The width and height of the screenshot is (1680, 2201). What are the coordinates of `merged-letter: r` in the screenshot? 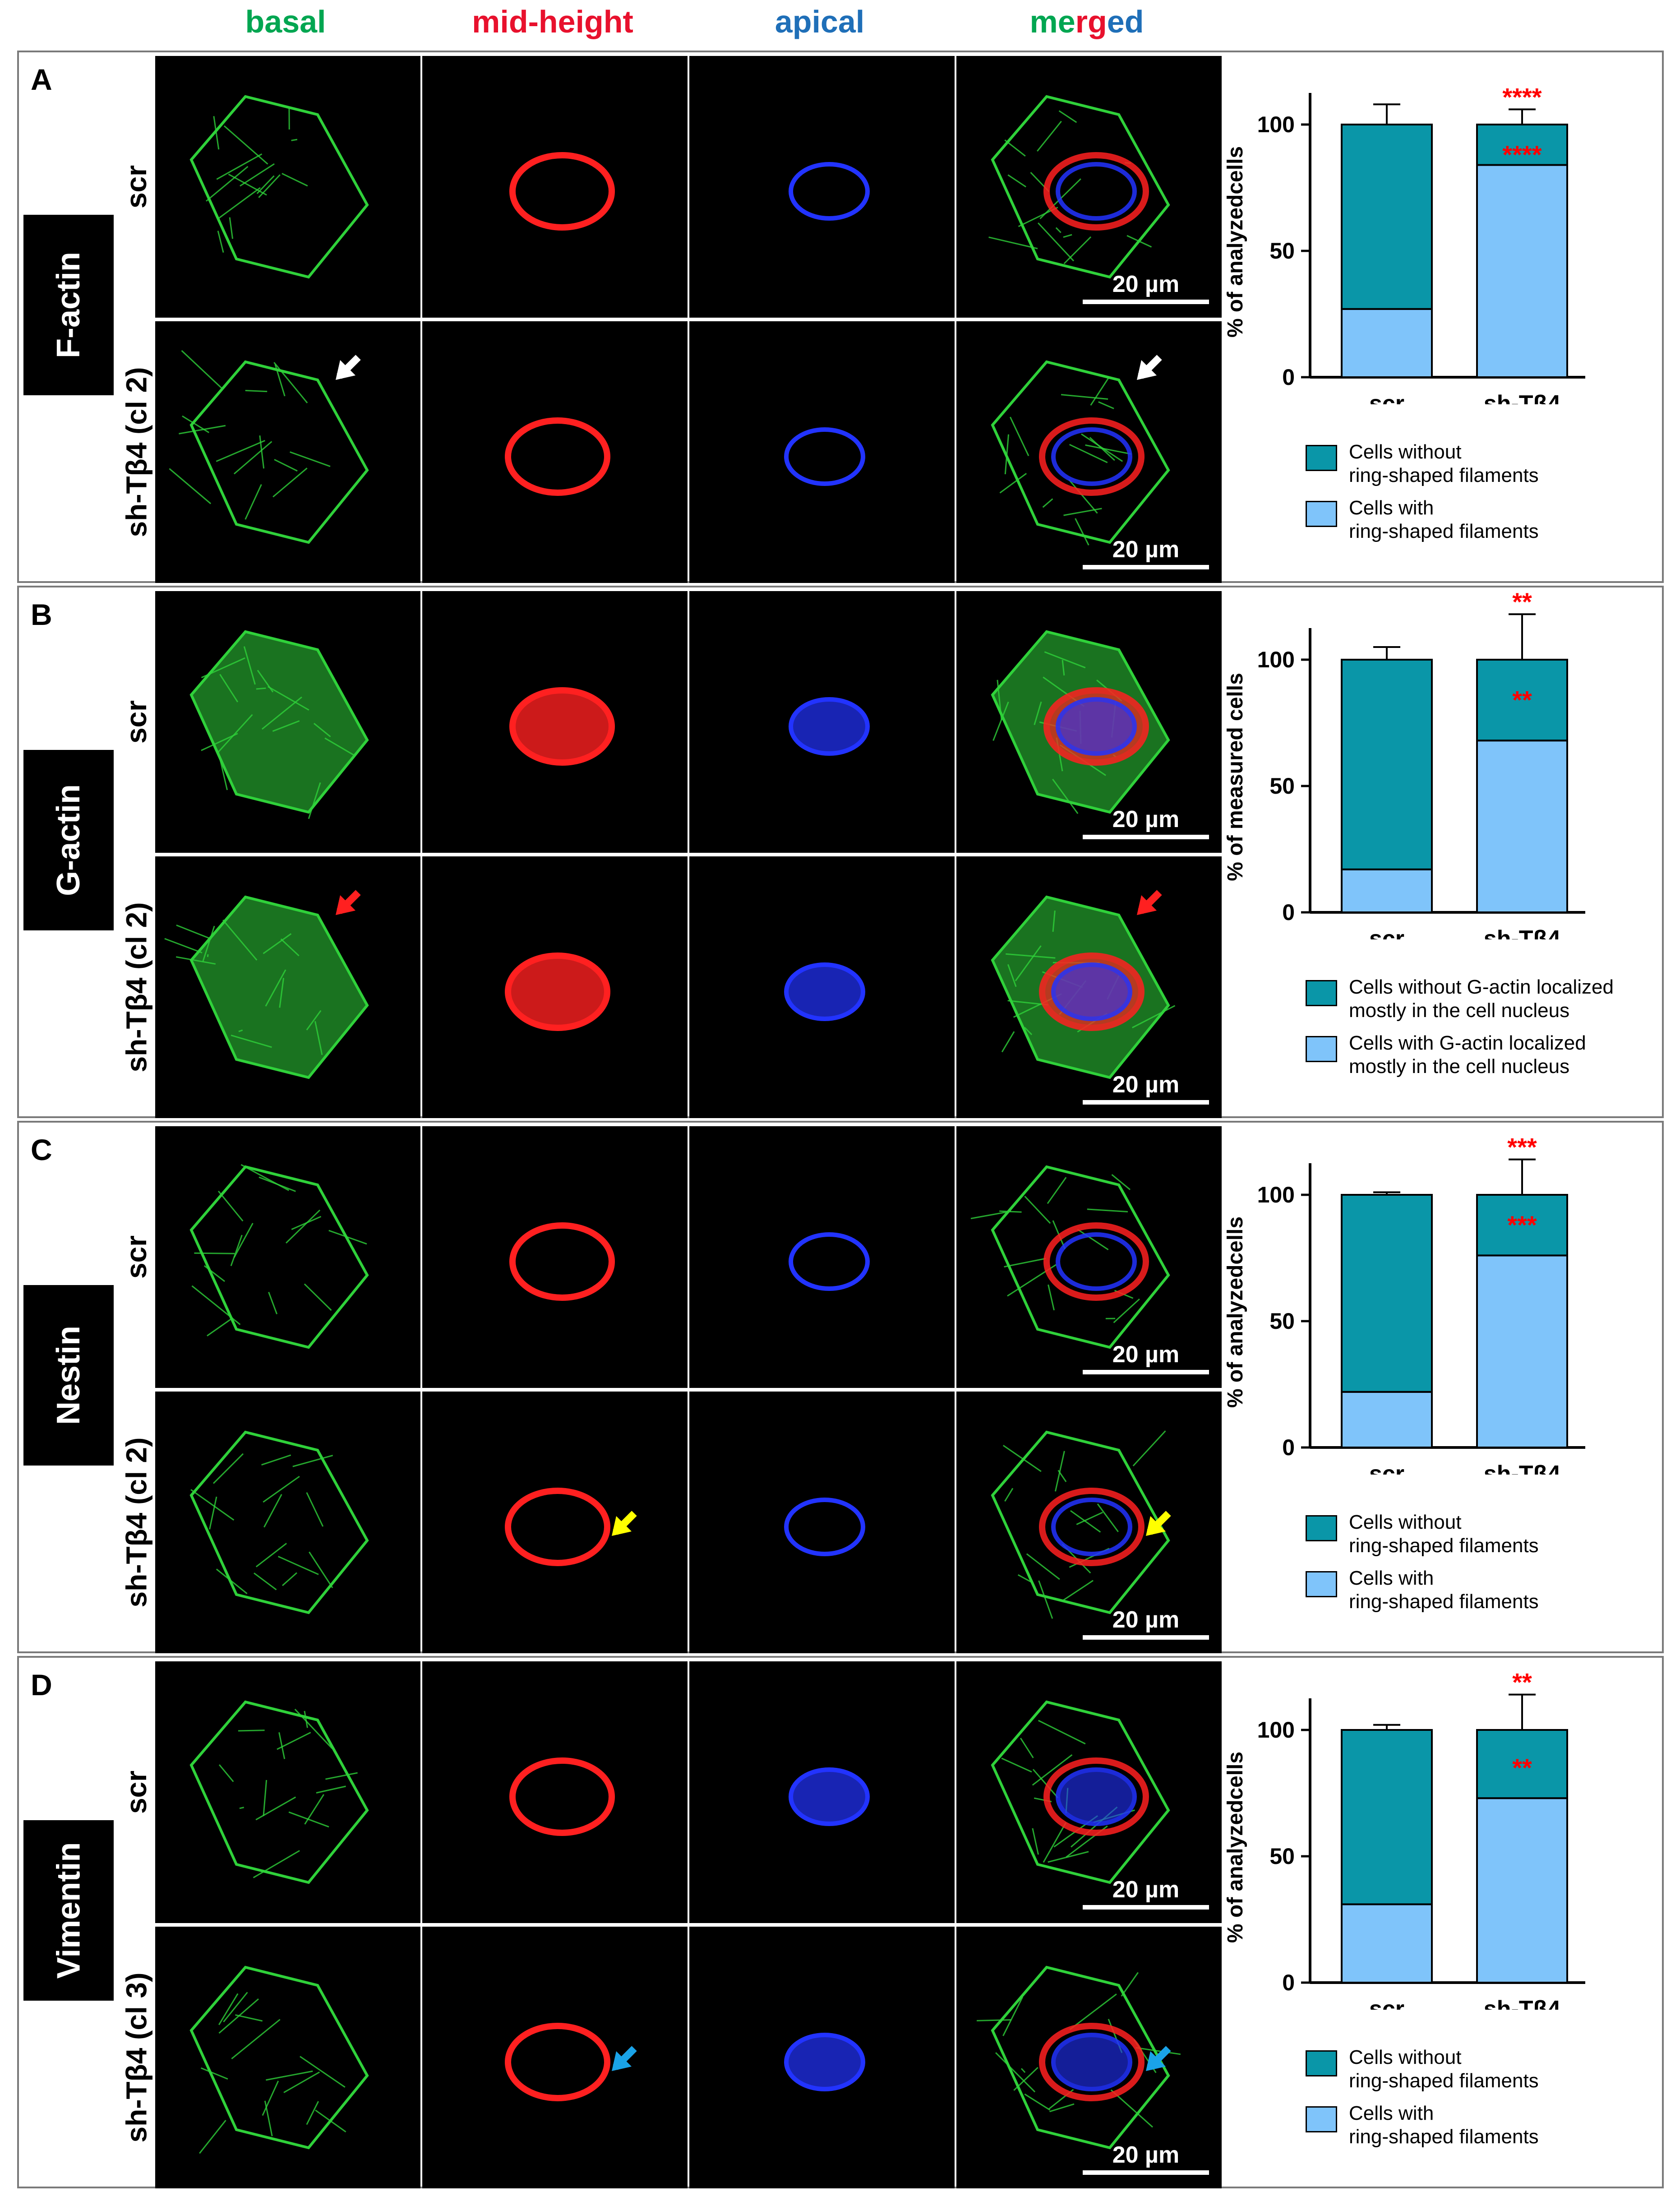 It's located at (1081, 21).